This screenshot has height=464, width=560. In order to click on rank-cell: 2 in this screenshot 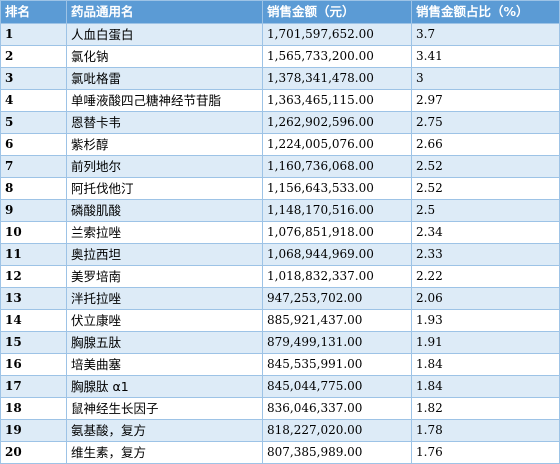, I will do `click(33, 56)`.